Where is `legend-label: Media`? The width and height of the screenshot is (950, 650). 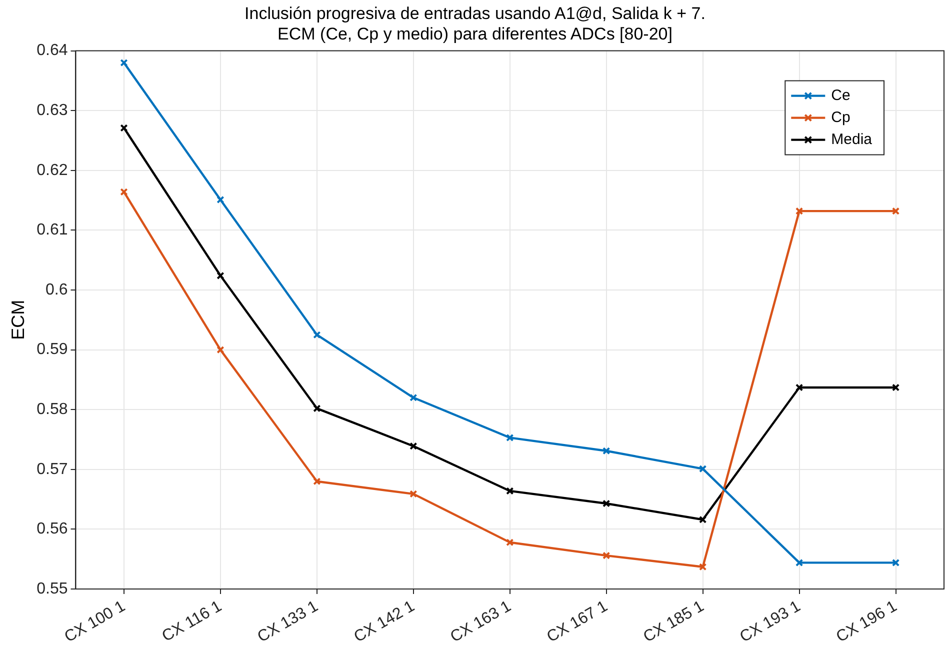 legend-label: Media is located at coordinates (852, 139).